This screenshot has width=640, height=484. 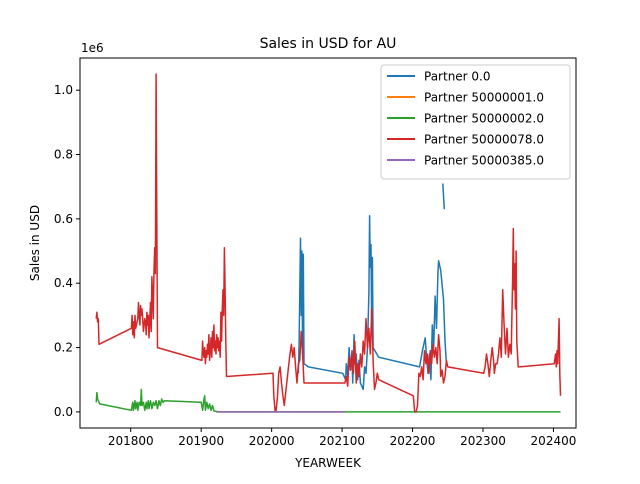 I want to click on y-tick-label: 0.4, so click(x=63, y=283).